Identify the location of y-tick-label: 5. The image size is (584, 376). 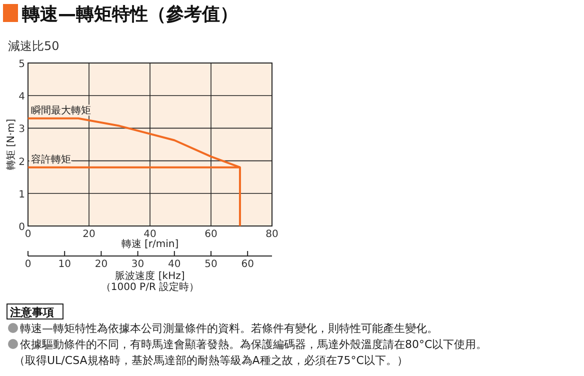
(21, 64).